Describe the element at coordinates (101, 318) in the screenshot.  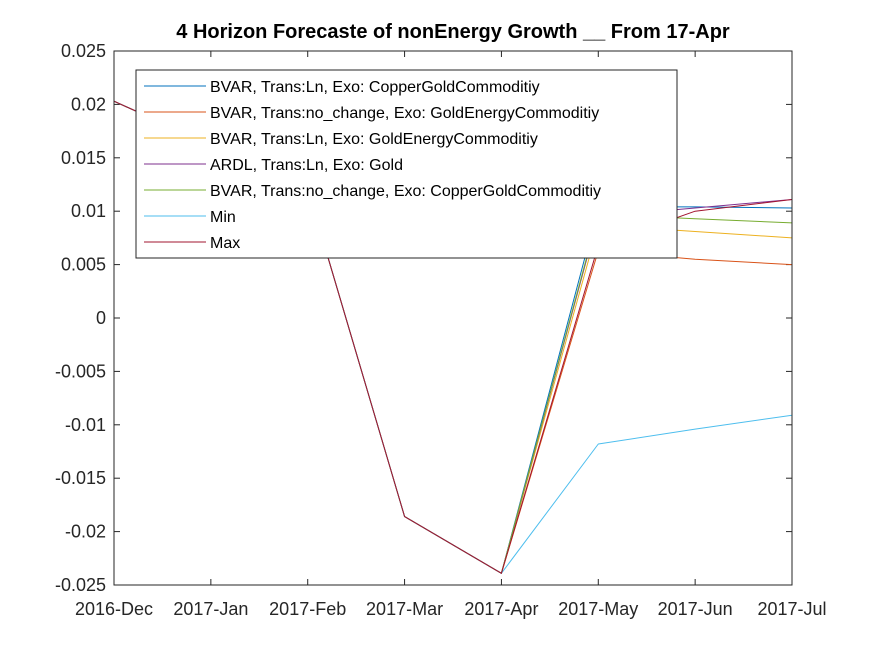
I see `y-tick-label: 0` at that location.